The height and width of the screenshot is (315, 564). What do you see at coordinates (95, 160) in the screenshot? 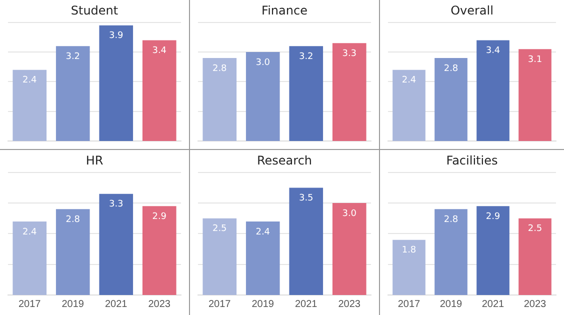
I see `chart-title: HR` at bounding box center [95, 160].